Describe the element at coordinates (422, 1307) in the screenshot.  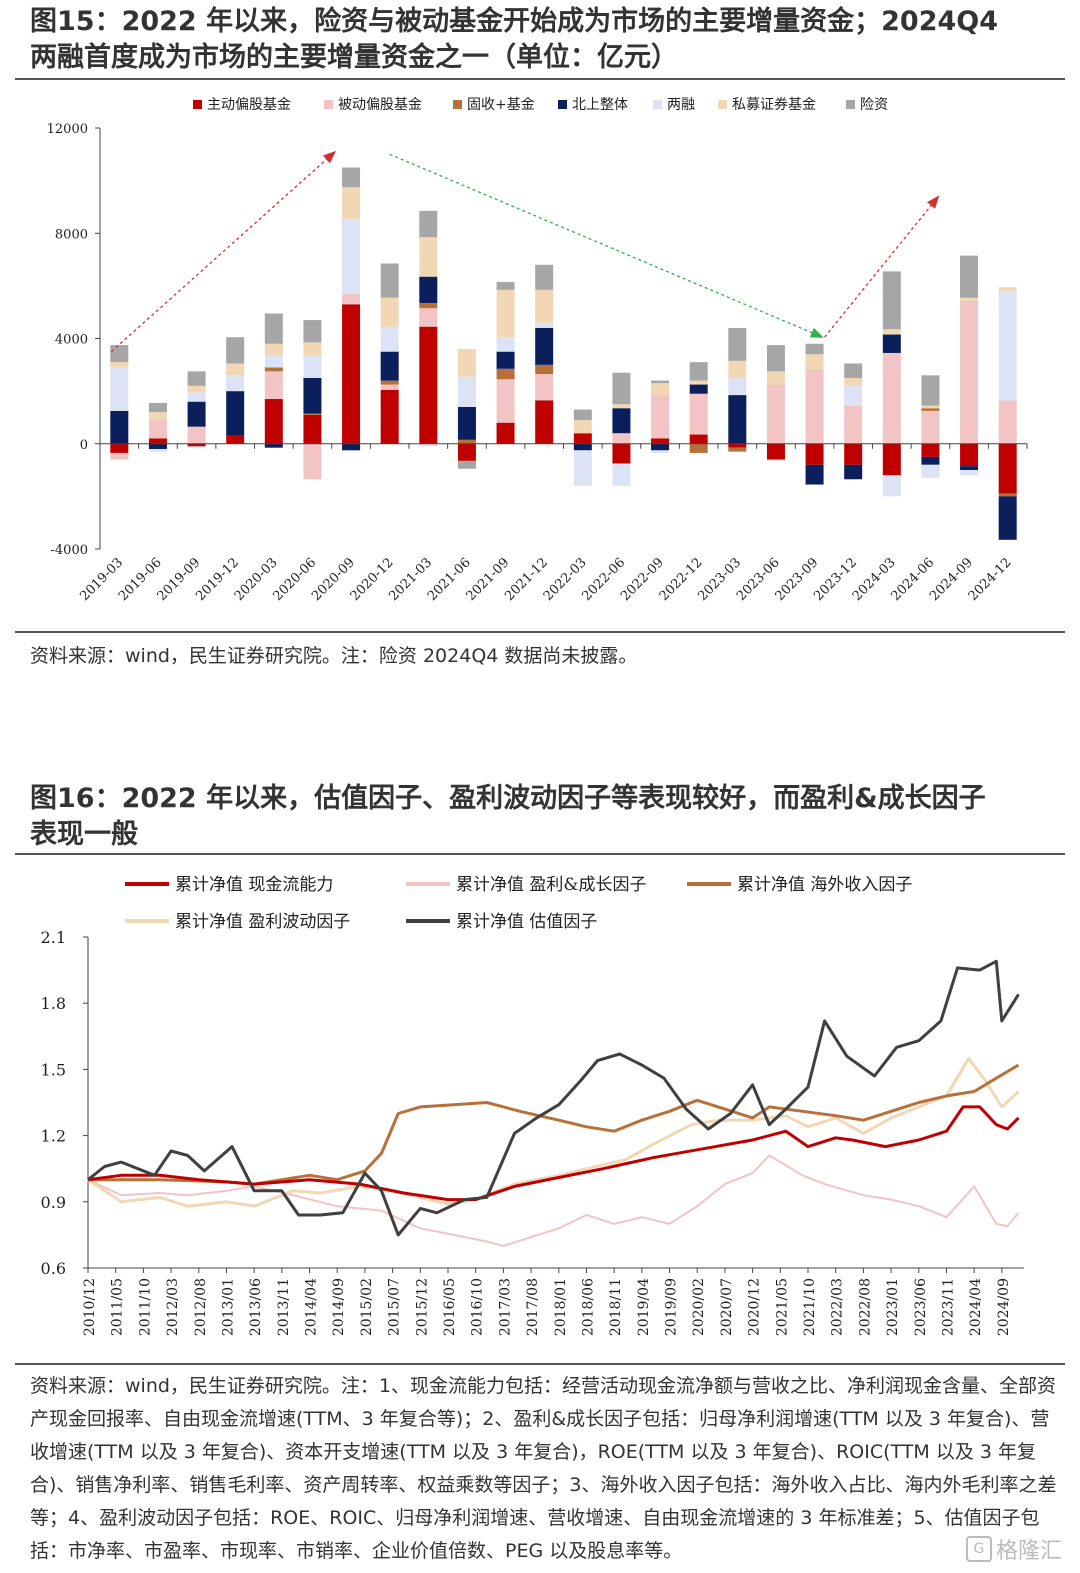
I see `x-tick-label: 2015/12` at that location.